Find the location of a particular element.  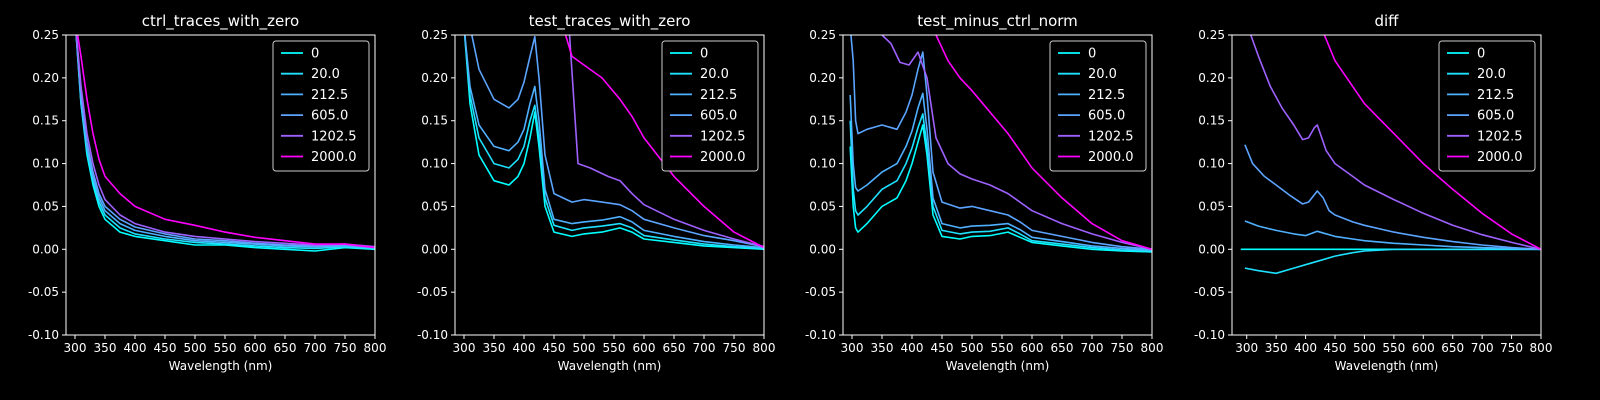

x-tick-label: 650 is located at coordinates (285, 348).